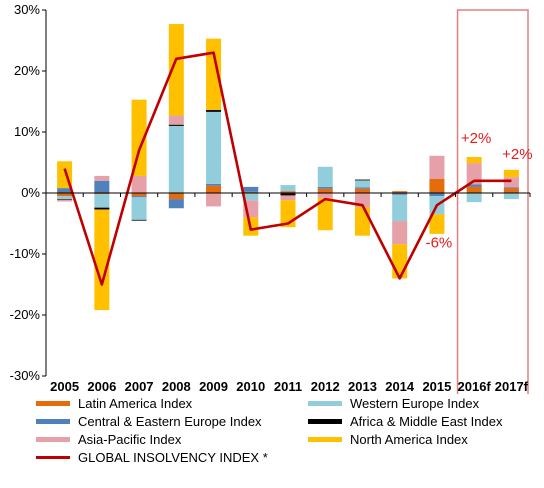 Image resolution: width=544 pixels, height=488 pixels. What do you see at coordinates (475, 386) in the screenshot?
I see `x-tick-label: 2016f` at bounding box center [475, 386].